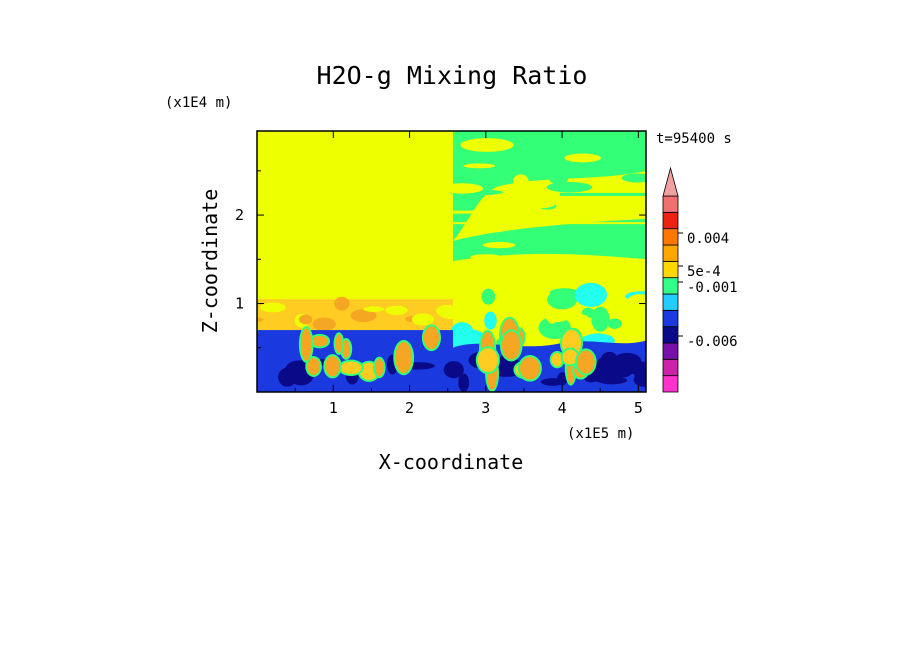 Image resolution: width=904 pixels, height=654 pixels. I want to click on colorbar: 0.004 5e-4-0.001 -0.006, so click(700, 279).